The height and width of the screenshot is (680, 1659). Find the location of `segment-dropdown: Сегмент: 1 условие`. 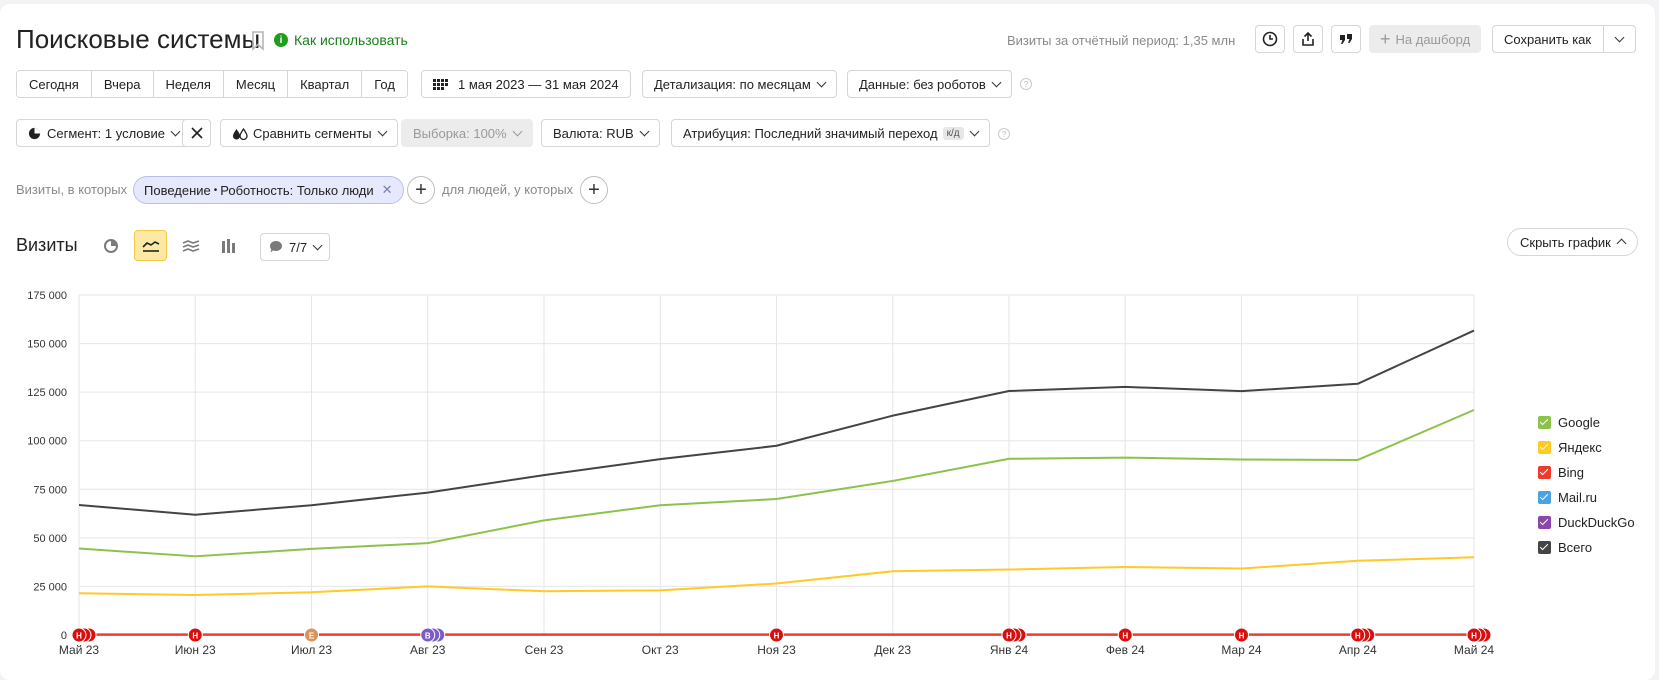

segment-dropdown: Сегмент: 1 условие is located at coordinates (102, 133).